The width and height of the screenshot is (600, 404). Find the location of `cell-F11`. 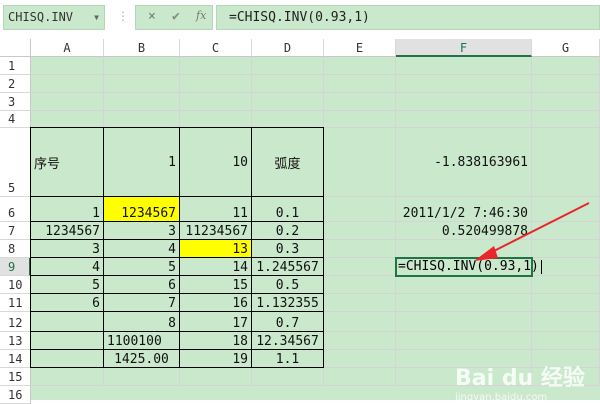

cell-F11 is located at coordinates (464, 303).